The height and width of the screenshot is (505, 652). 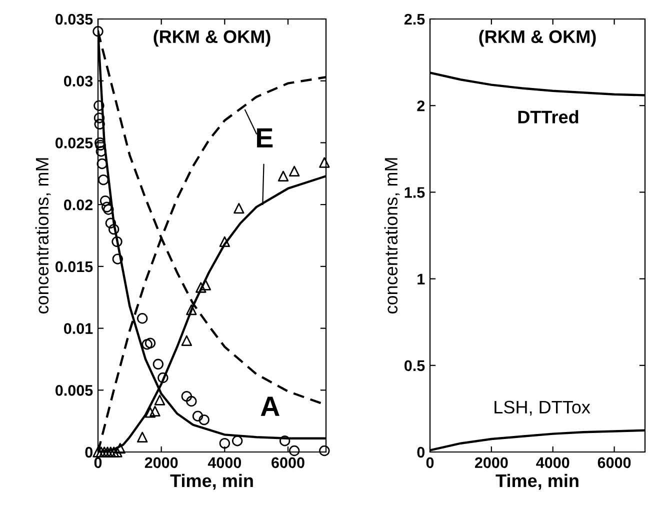 I want to click on y-tick-label: 2.5, so click(x=414, y=19).